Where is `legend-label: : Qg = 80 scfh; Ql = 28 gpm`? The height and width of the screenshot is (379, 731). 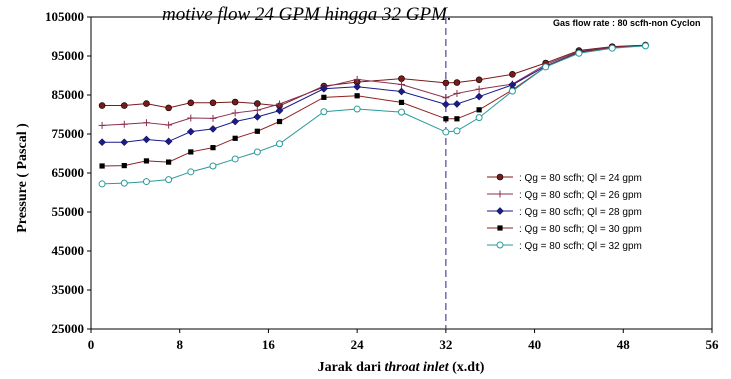 legend-label: : Qg = 80 scfh; Ql = 28 gpm is located at coordinates (580, 212).